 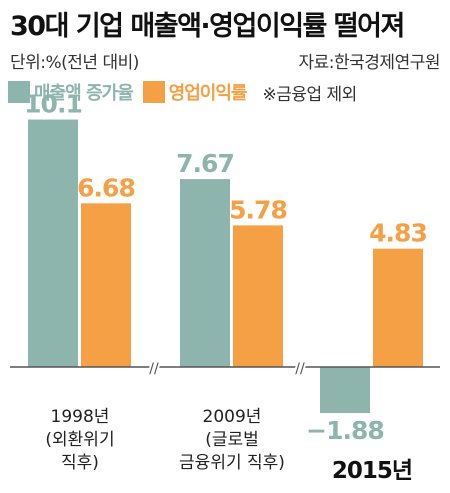 I want to click on value-label-sales-2: −1.88, so click(x=345, y=430).